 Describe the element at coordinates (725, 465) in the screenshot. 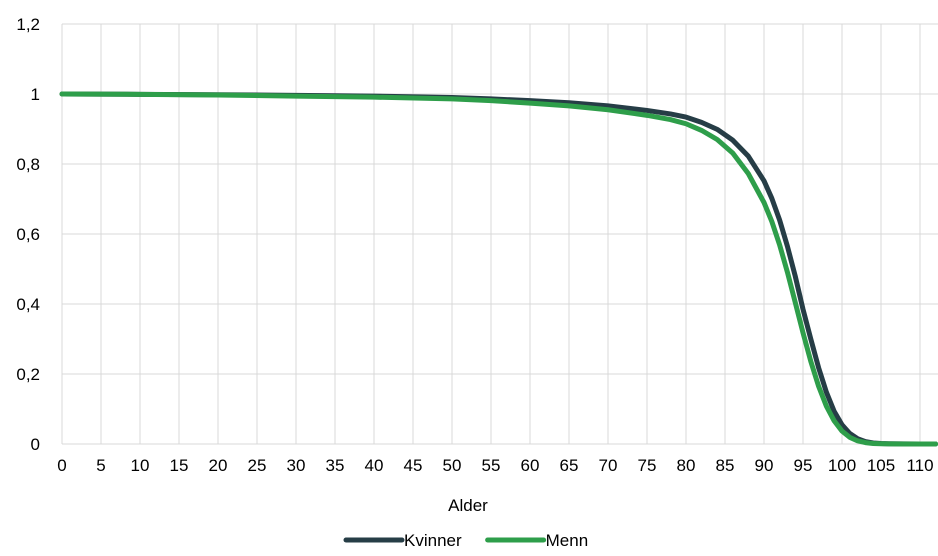

I see `x-tick-label: 85` at that location.